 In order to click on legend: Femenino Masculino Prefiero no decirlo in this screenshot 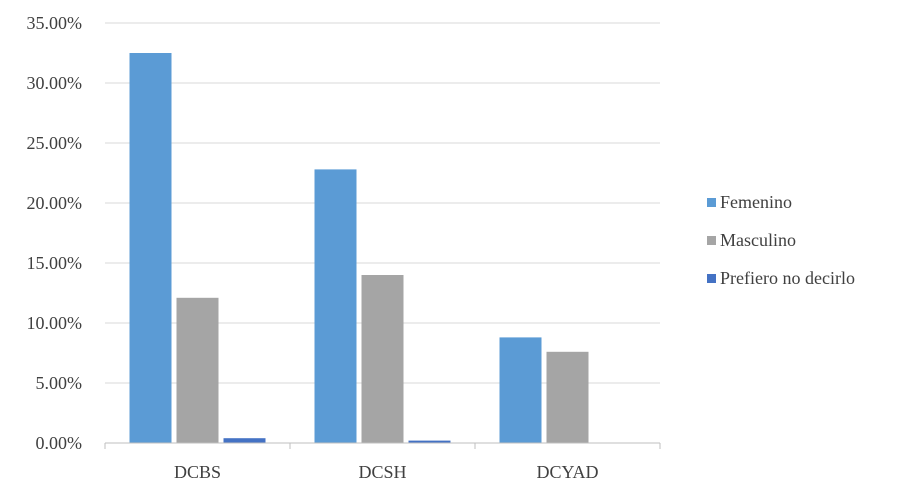, I will do `click(781, 240)`.